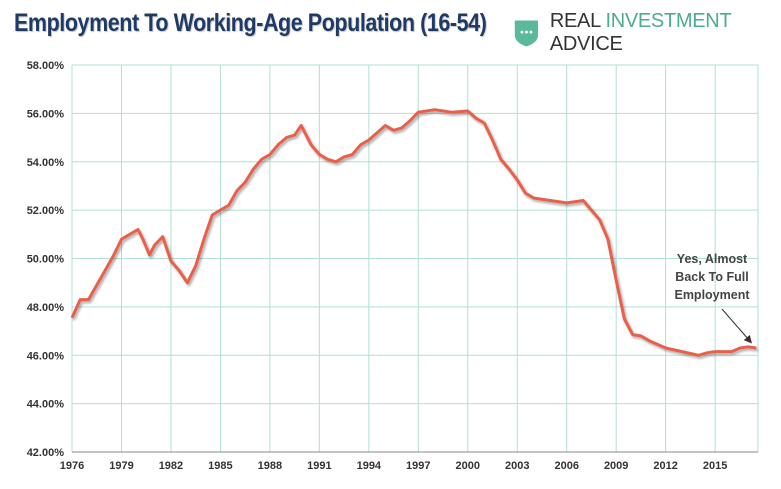 This screenshot has height=489, width=781. I want to click on y-tick-label: 44.00%, so click(46, 405).